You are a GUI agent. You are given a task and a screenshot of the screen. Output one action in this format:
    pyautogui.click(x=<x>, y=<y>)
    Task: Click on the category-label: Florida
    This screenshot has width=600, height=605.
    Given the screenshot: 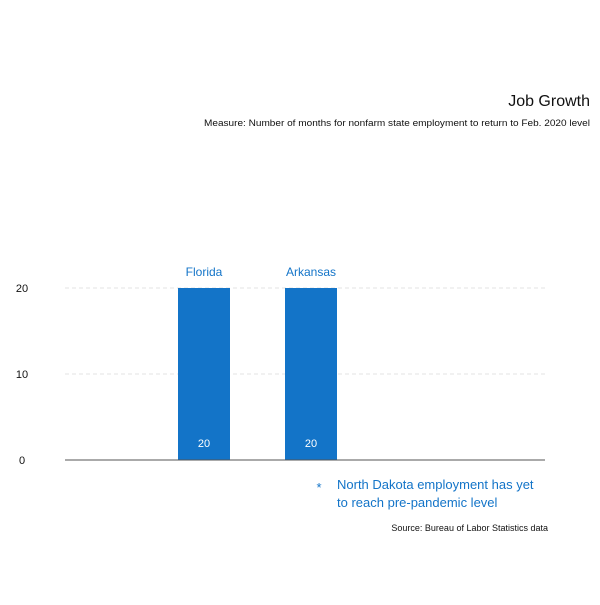 What is the action you would take?
    pyautogui.click(x=204, y=272)
    